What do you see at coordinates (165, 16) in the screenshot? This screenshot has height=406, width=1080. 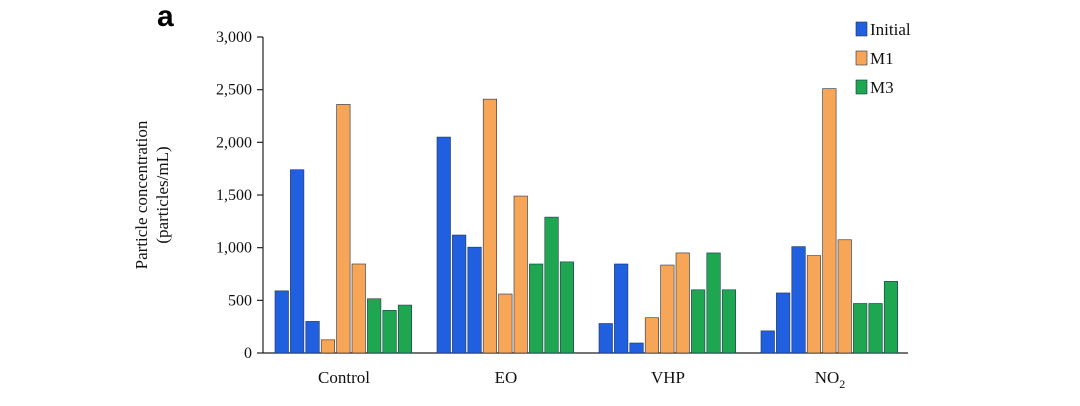 I see `panel-label: a` at bounding box center [165, 16].